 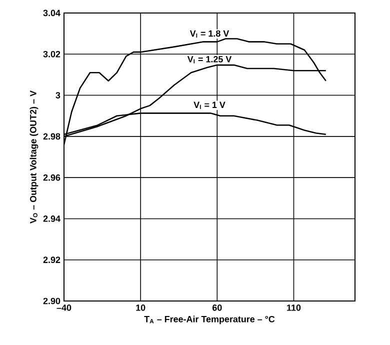 I want to click on y-tick-label: 2.92, so click(x=51, y=260).